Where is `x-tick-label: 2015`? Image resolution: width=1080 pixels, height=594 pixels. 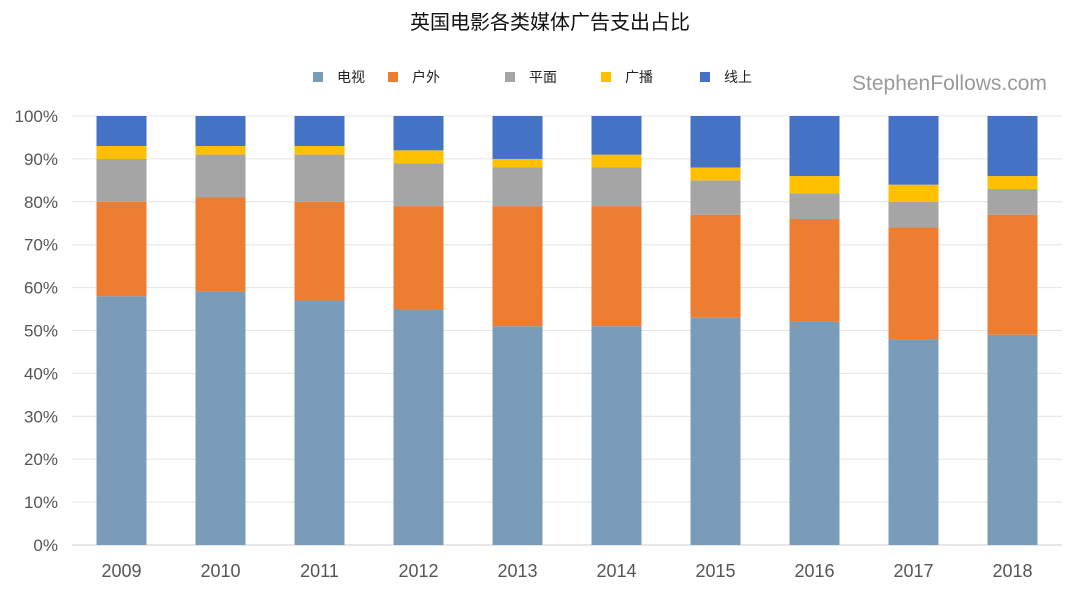
x-tick-label: 2015 is located at coordinates (715, 571).